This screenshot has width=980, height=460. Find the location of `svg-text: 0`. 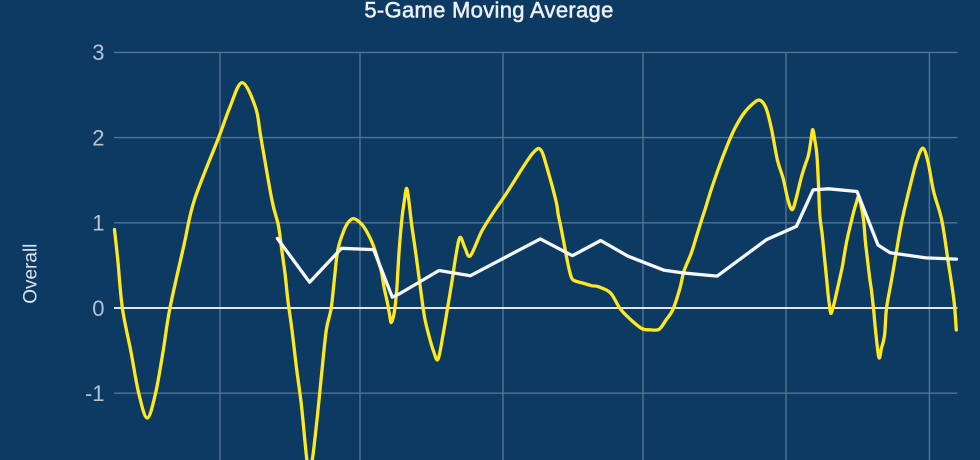

svg-text: 0 is located at coordinates (98, 308).